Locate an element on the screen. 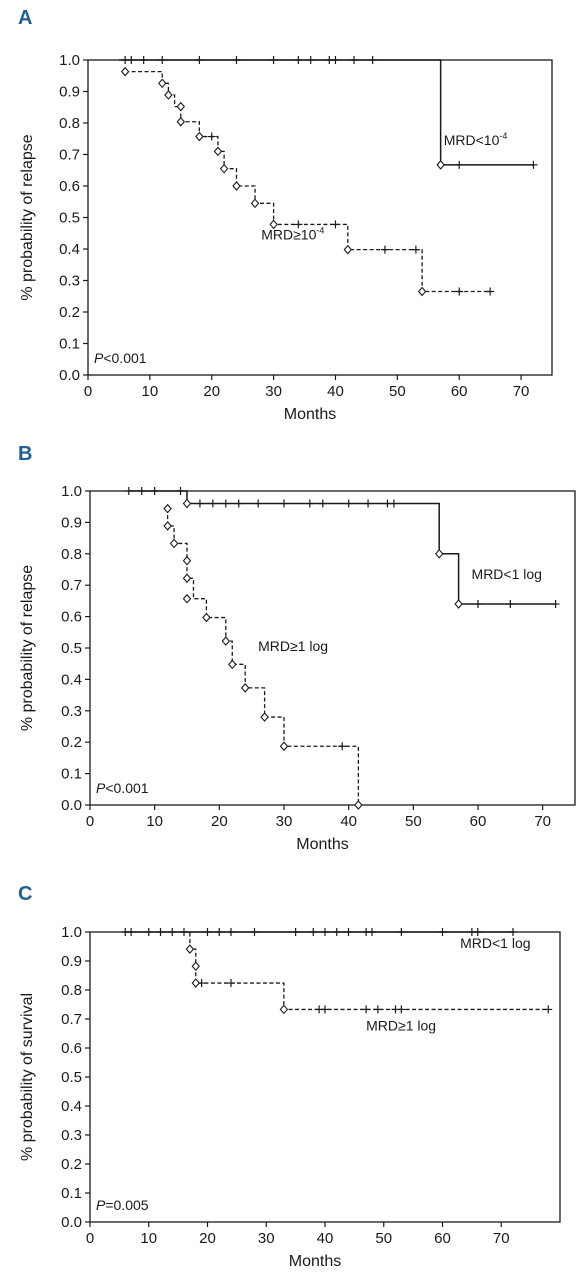  y-axis-label: % probability of relapse is located at coordinates (27, 217).